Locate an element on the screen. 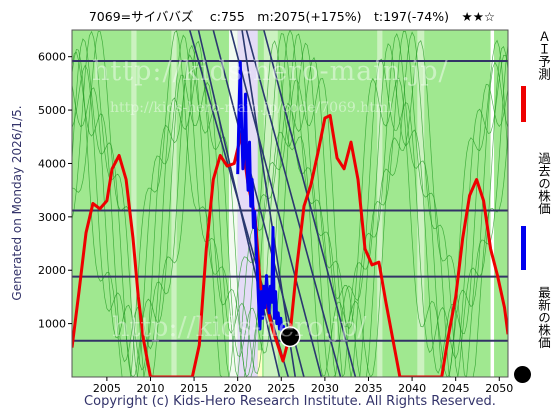  legend-ai-forecast-label: ＡＩ予測 is located at coordinates (543, 55).